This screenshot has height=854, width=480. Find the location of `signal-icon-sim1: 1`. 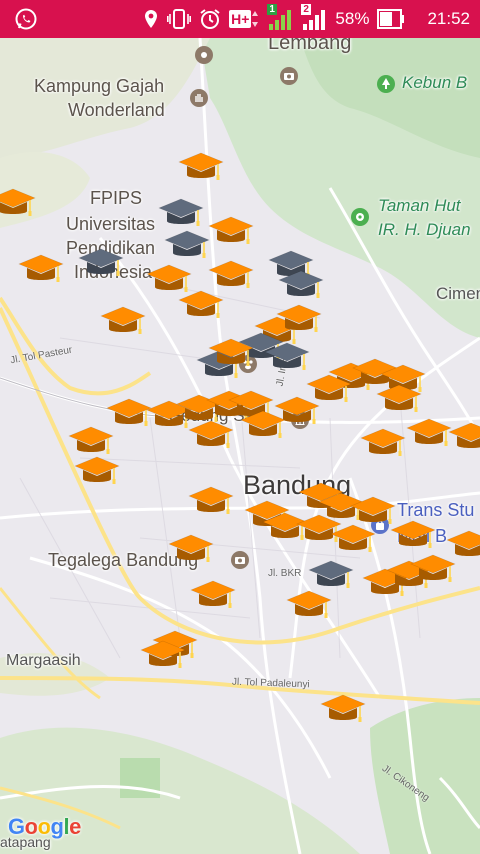

signal-icon-sim1: 1 is located at coordinates (280, 17).